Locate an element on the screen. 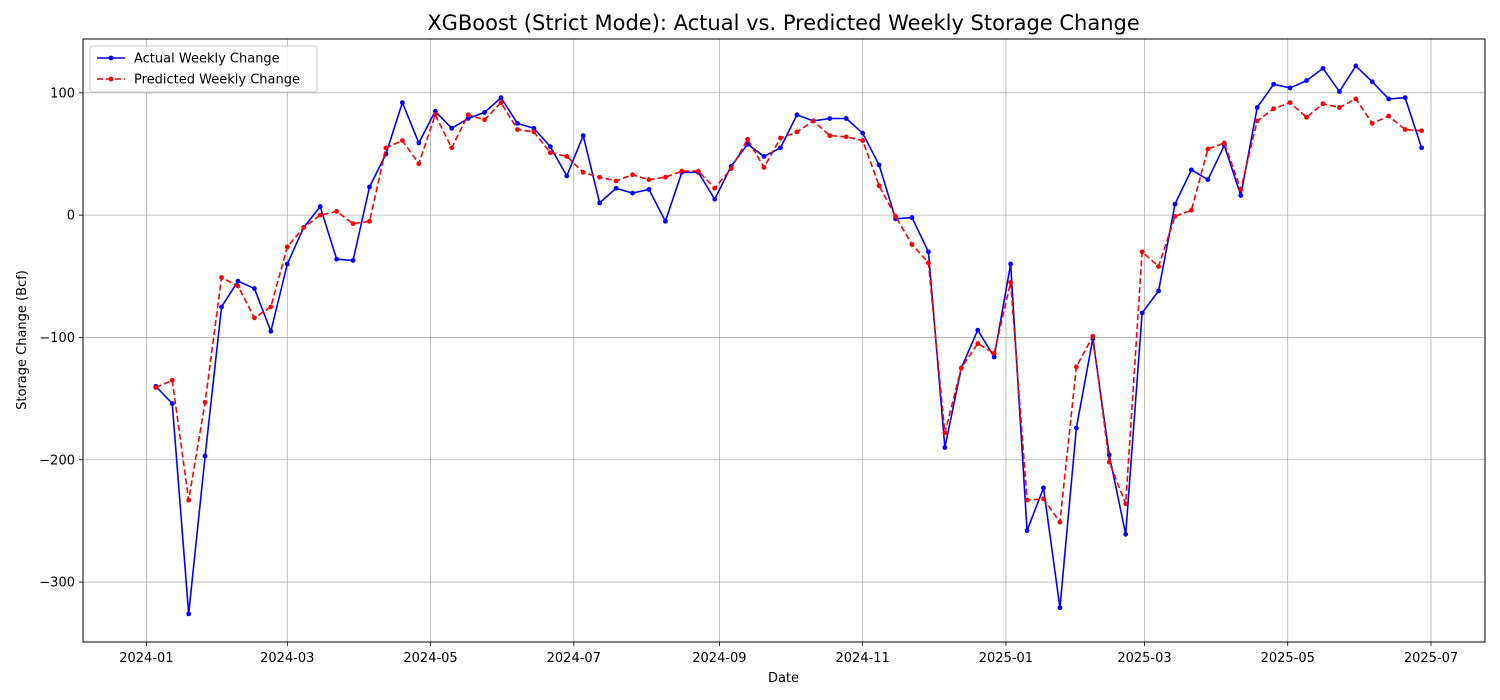 The image size is (1500, 700). x-tick-label: 2024-09 is located at coordinates (719, 658).